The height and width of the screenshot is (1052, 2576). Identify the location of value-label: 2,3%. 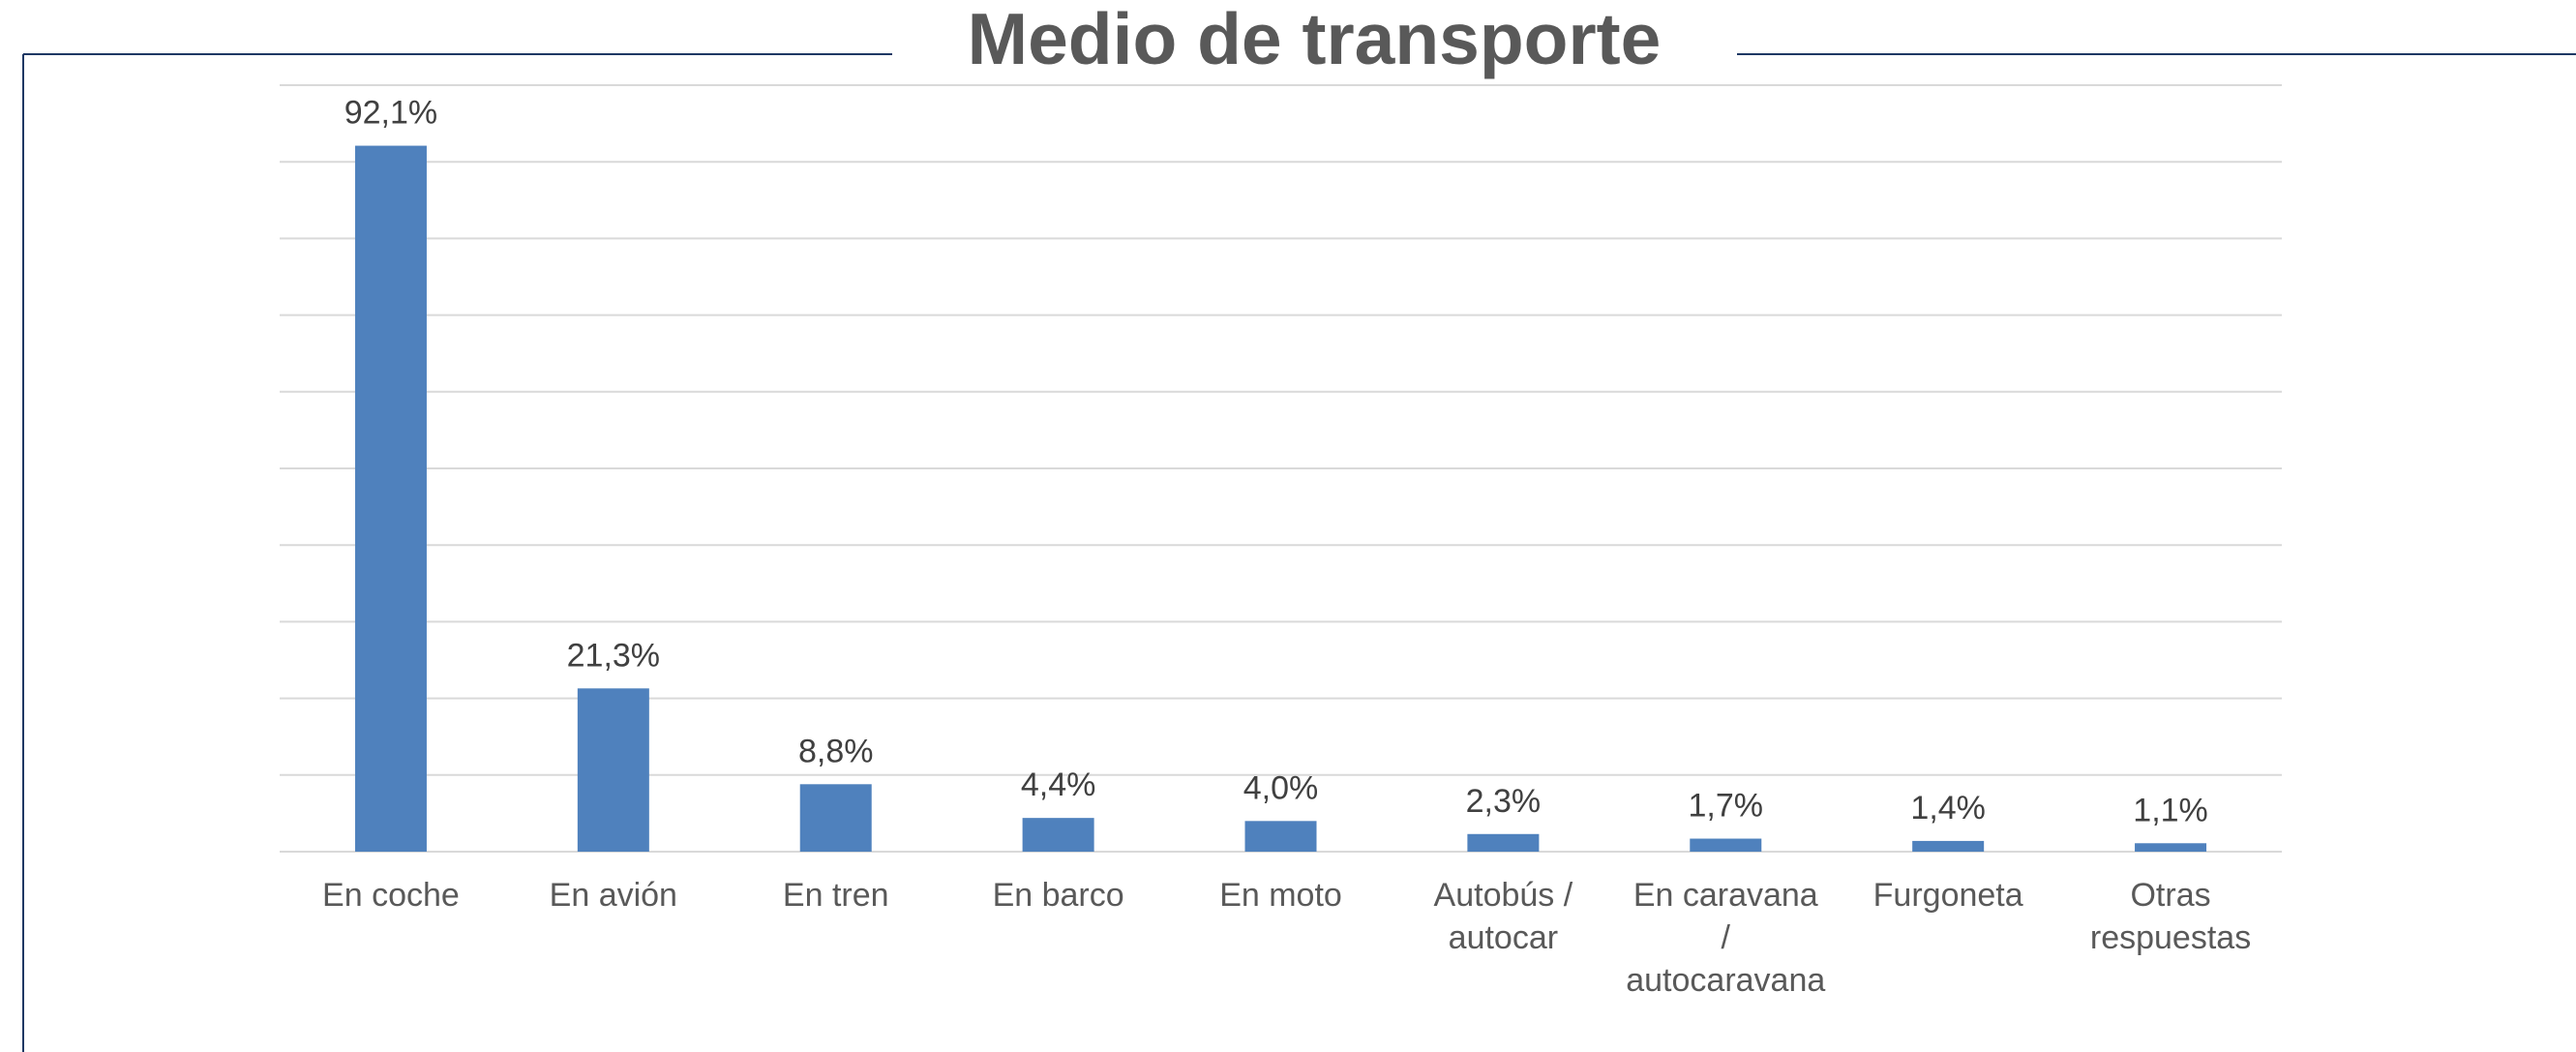
(1504, 801).